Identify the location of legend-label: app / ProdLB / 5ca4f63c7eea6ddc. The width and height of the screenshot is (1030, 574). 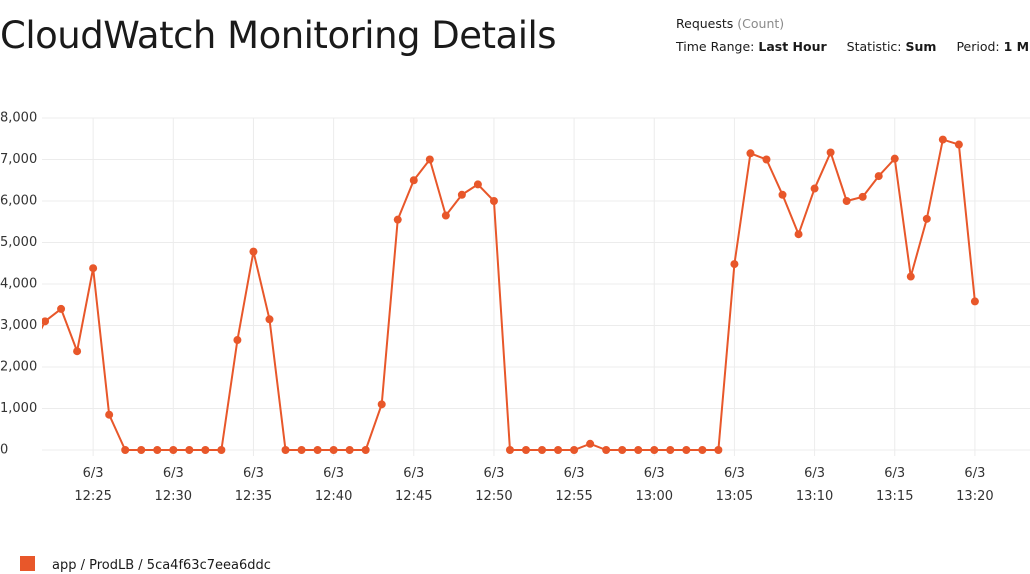
(161, 565).